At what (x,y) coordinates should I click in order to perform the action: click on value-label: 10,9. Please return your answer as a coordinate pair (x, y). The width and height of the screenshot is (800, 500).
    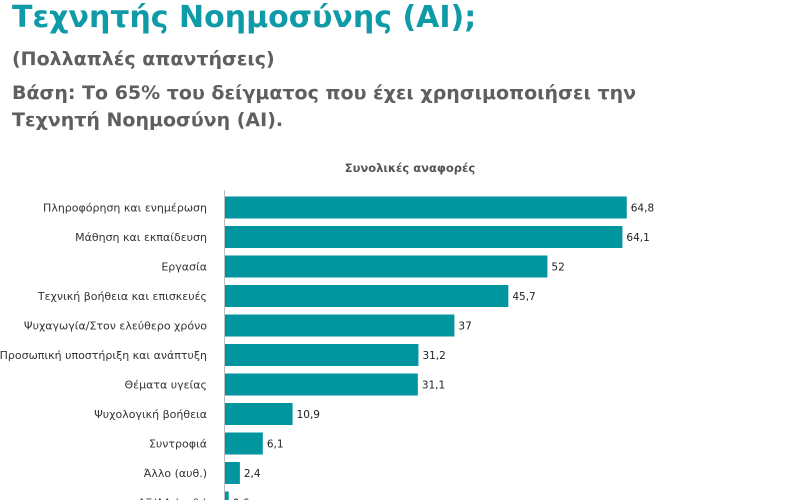
    Looking at the image, I should click on (308, 415).